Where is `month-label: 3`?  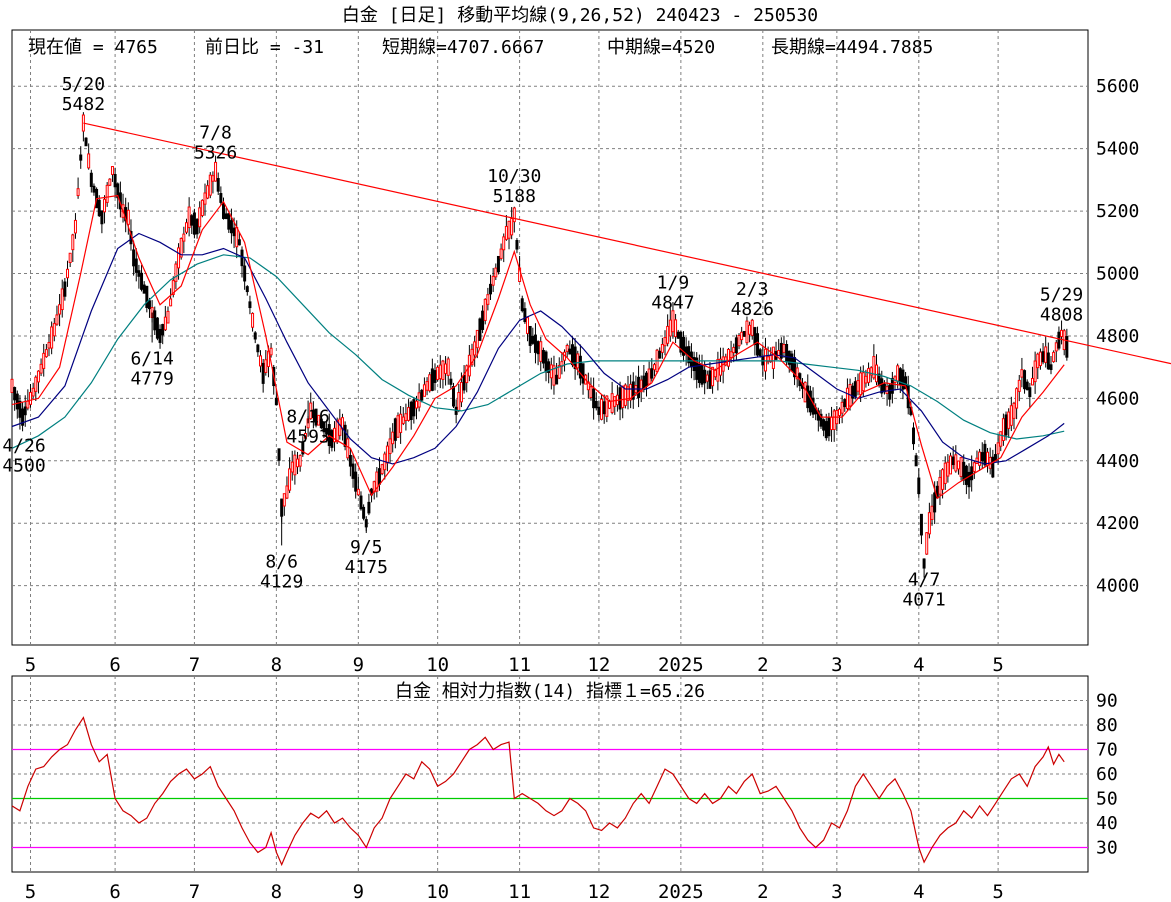 month-label: 3 is located at coordinates (836, 891).